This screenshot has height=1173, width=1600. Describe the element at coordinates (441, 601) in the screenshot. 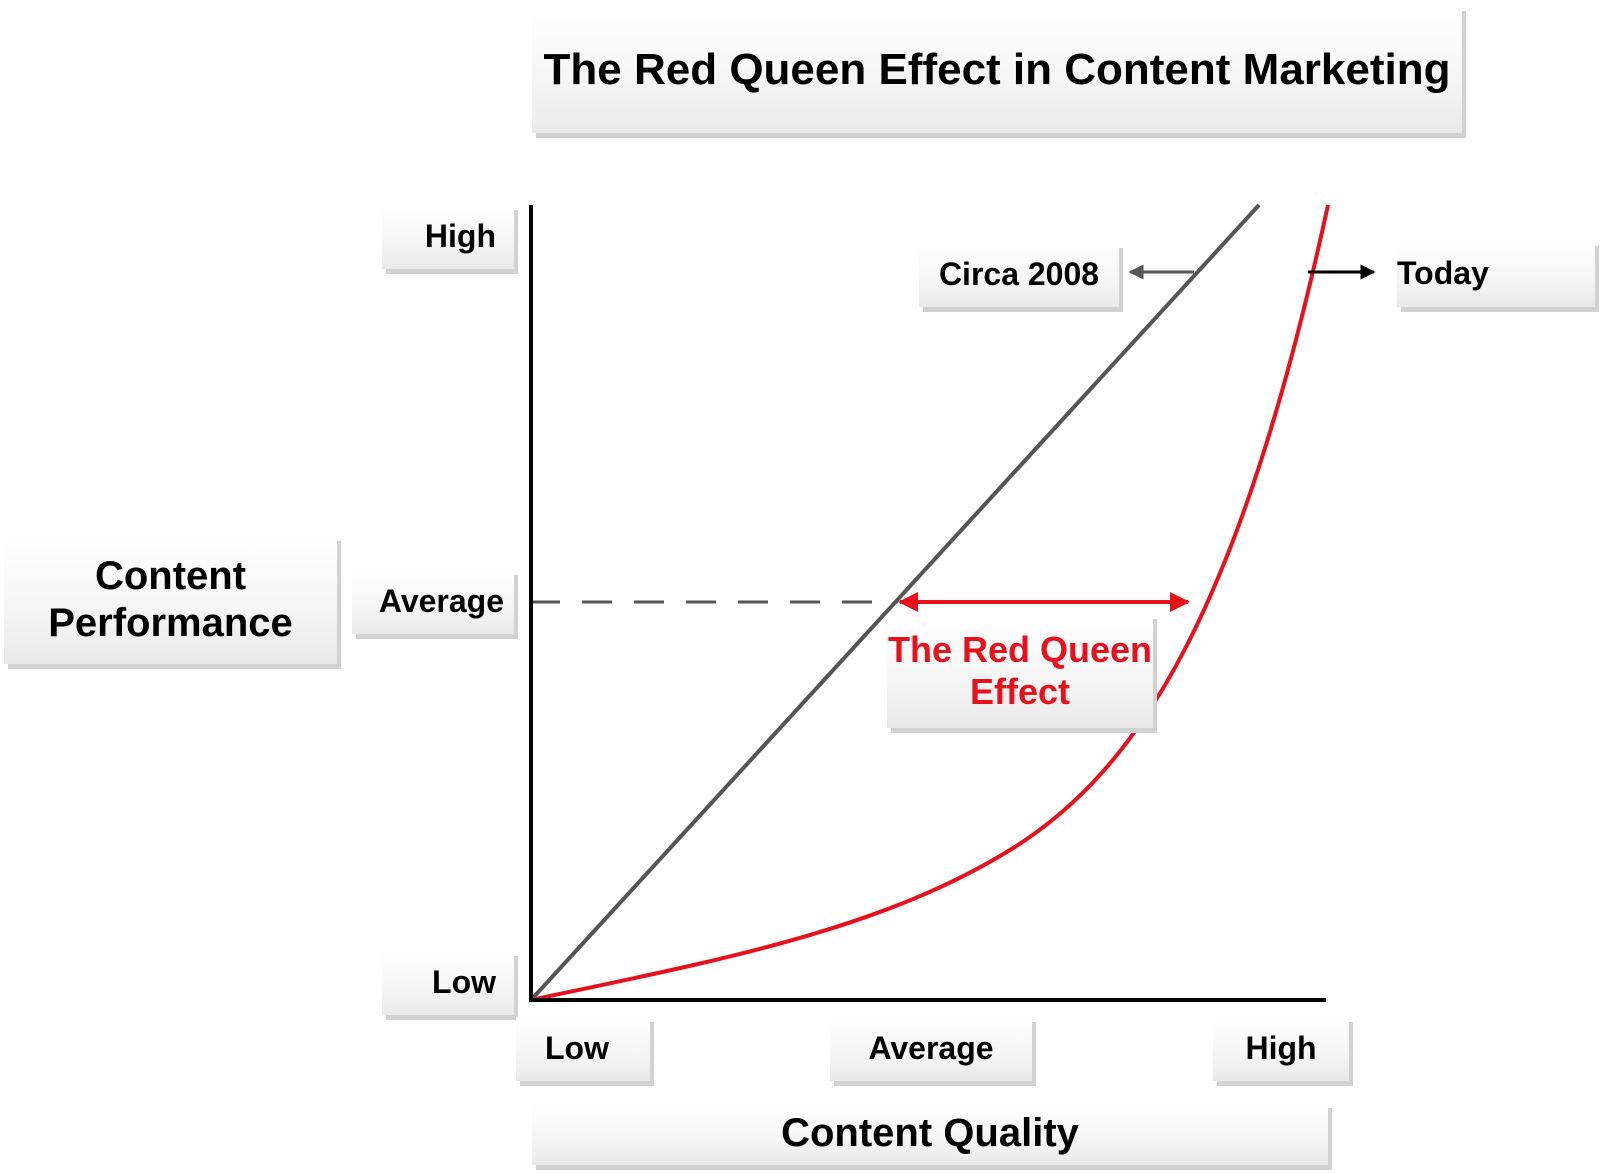

I see `y-tick-average-text: Average` at that location.